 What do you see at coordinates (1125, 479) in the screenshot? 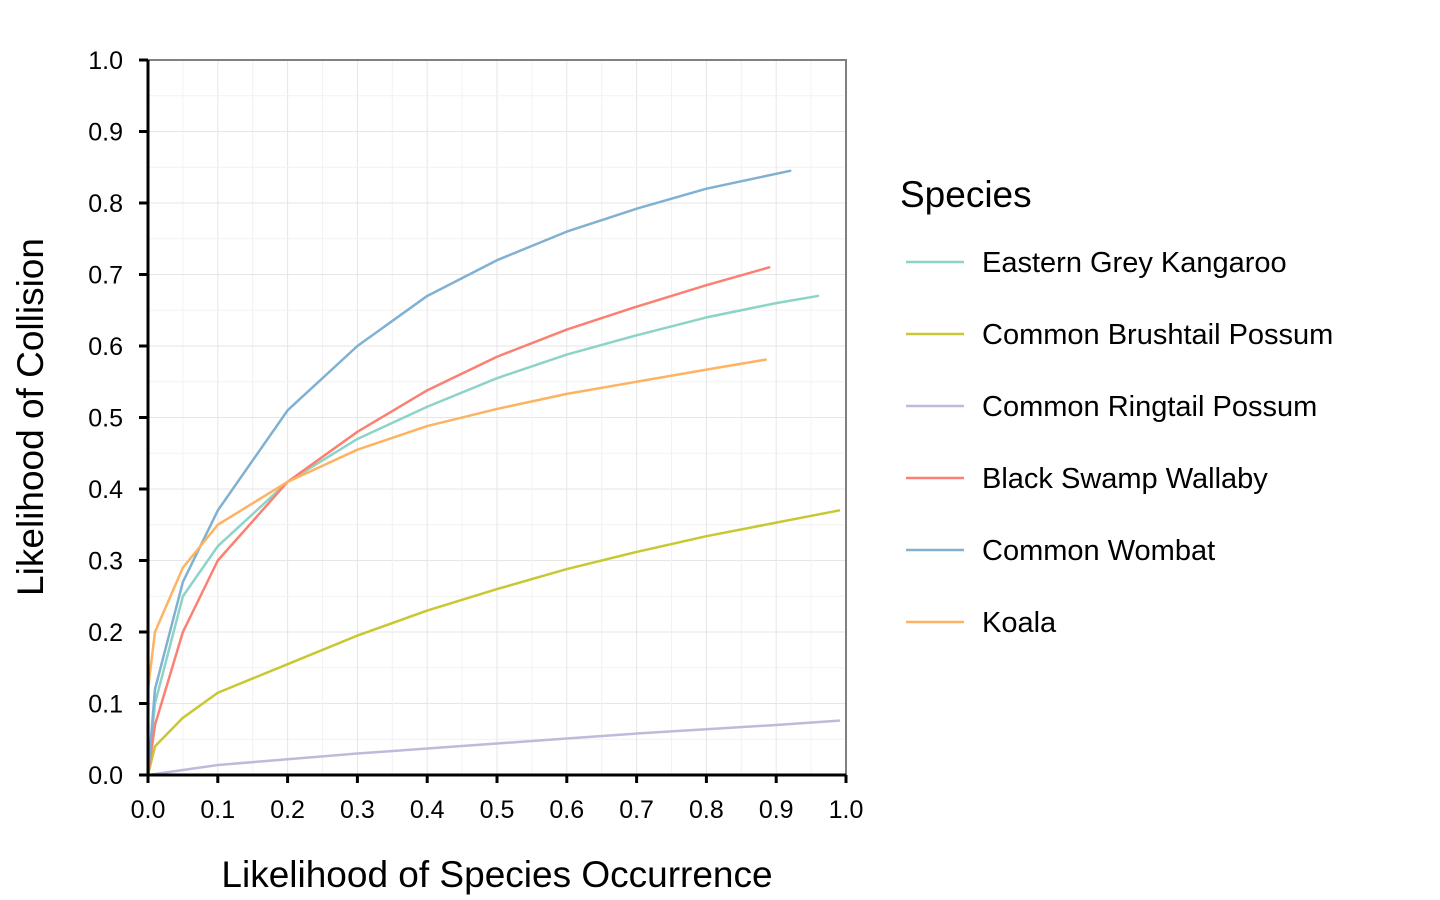
I see `legend-label-black-swamp-wallaby: Black Swamp Wallaby` at bounding box center [1125, 479].